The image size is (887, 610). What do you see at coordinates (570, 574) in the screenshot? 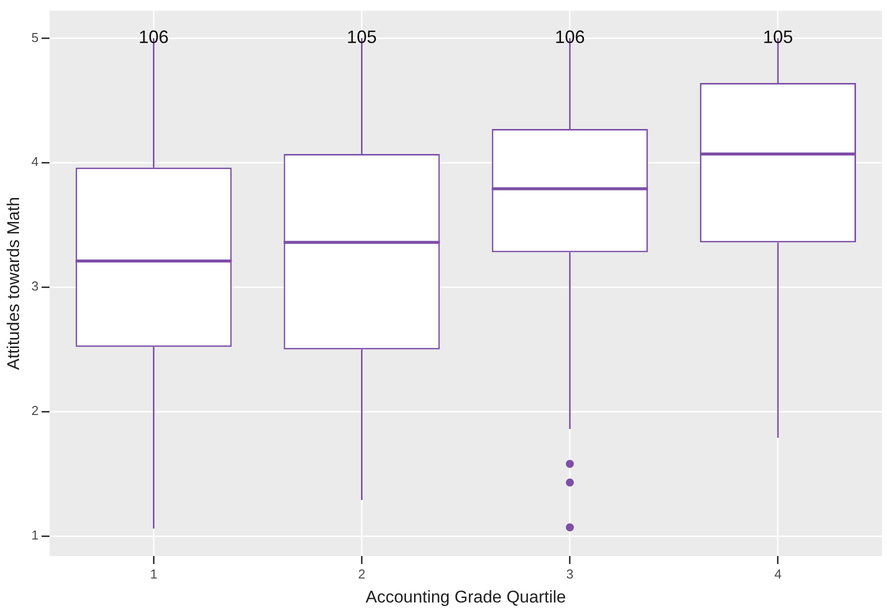
I see `x-tick-label: 3` at bounding box center [570, 574].